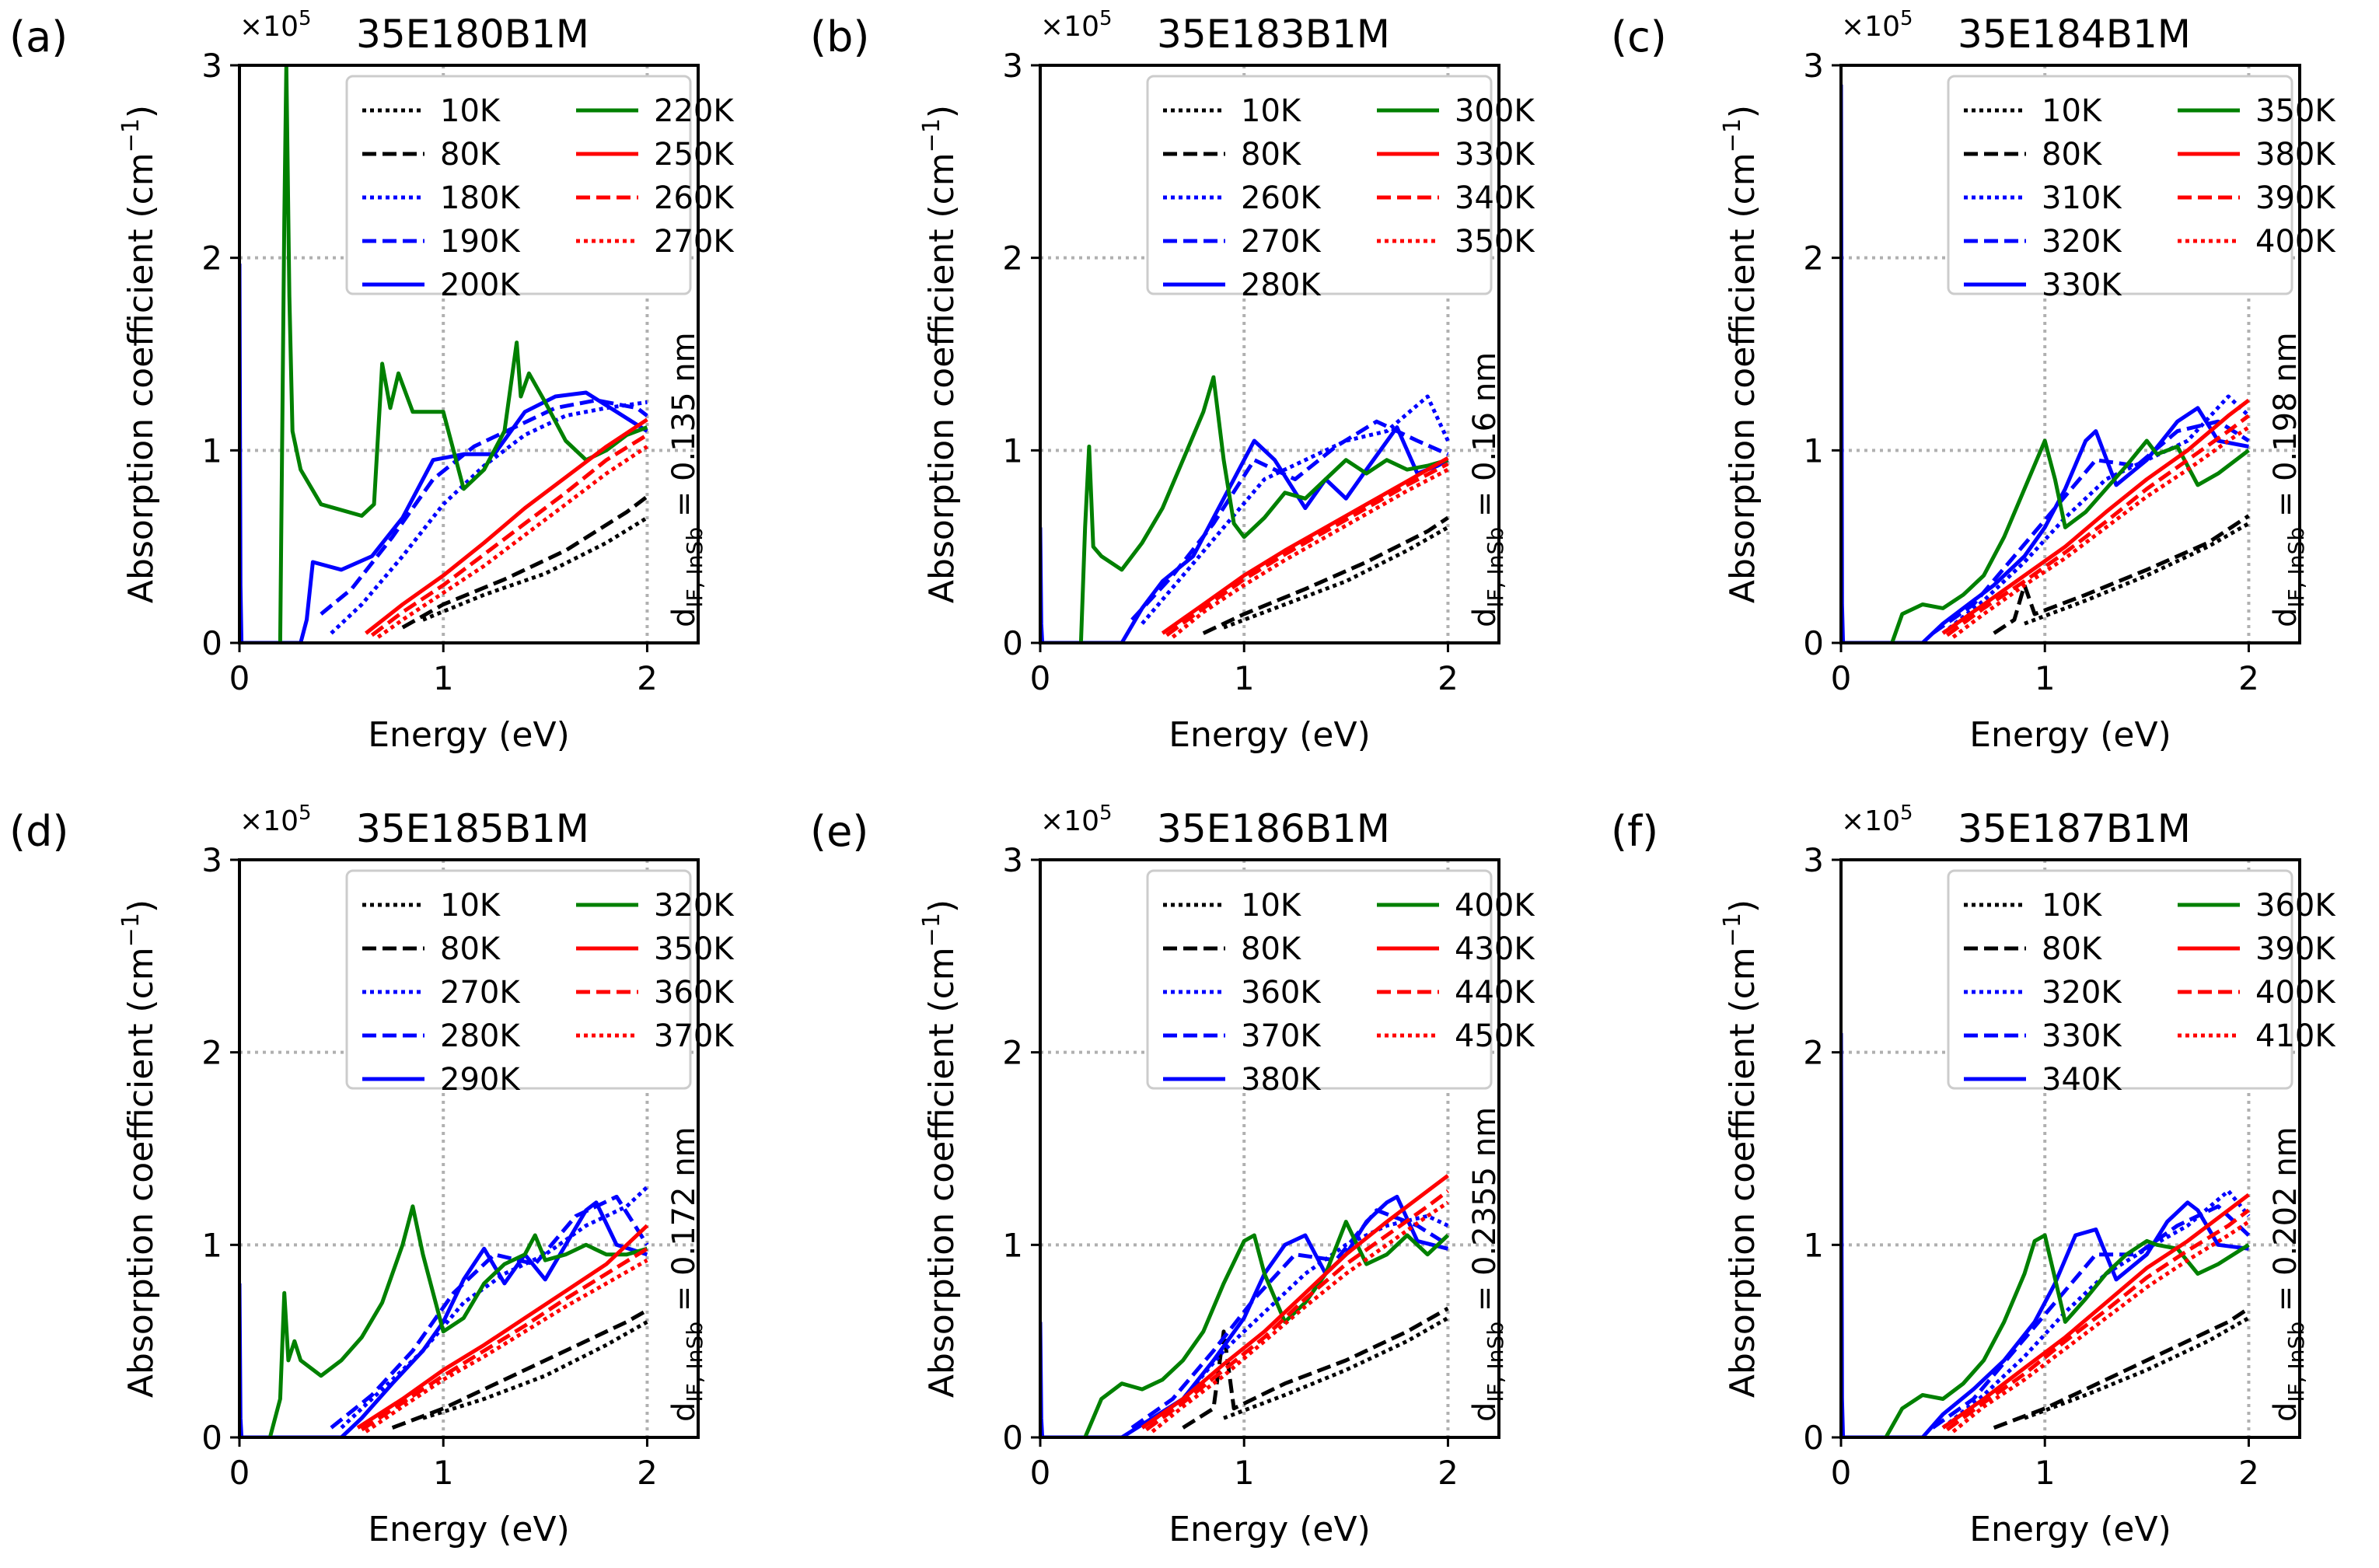 Image resolution: width=2379 pixels, height=1568 pixels. Describe the element at coordinates (38, 831) in the screenshot. I see `panel-label: (d)` at that location.